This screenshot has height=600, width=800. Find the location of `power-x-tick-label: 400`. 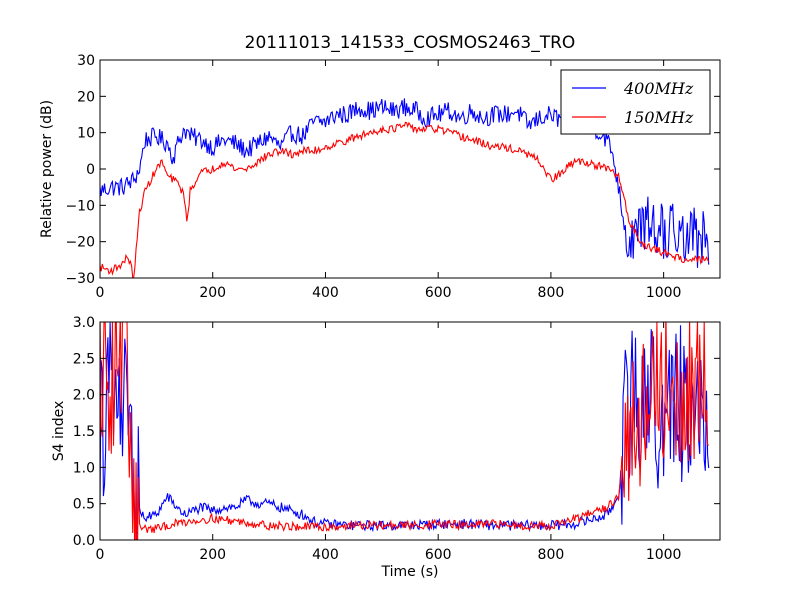

power-x-tick-label: 400 is located at coordinates (325, 293).